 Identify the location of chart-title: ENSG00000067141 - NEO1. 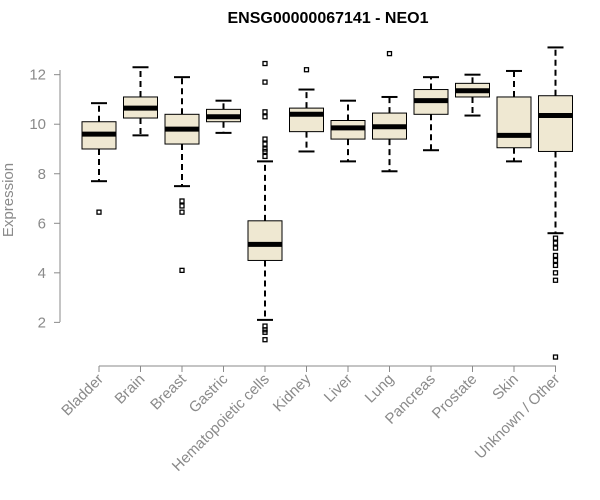
(327, 18).